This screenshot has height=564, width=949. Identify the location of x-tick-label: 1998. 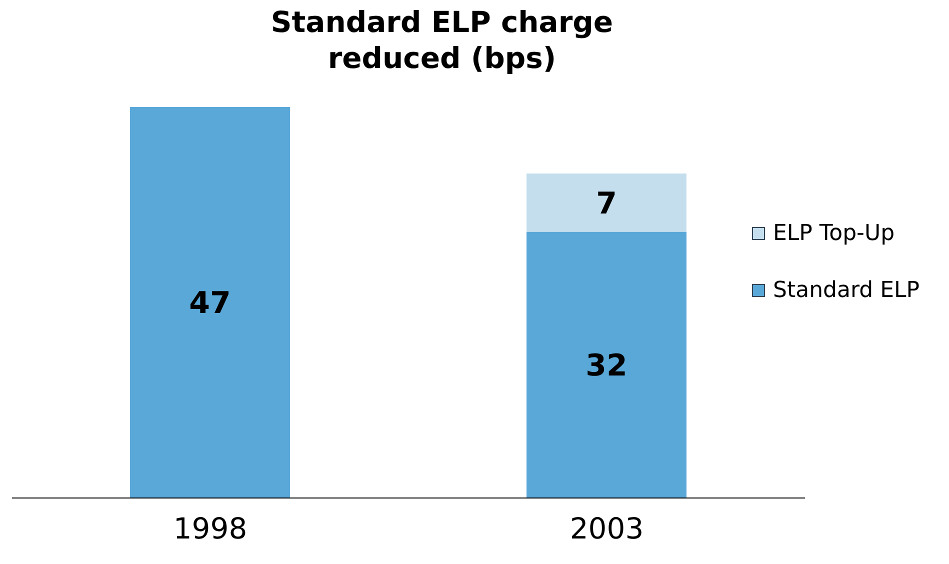
(210, 529).